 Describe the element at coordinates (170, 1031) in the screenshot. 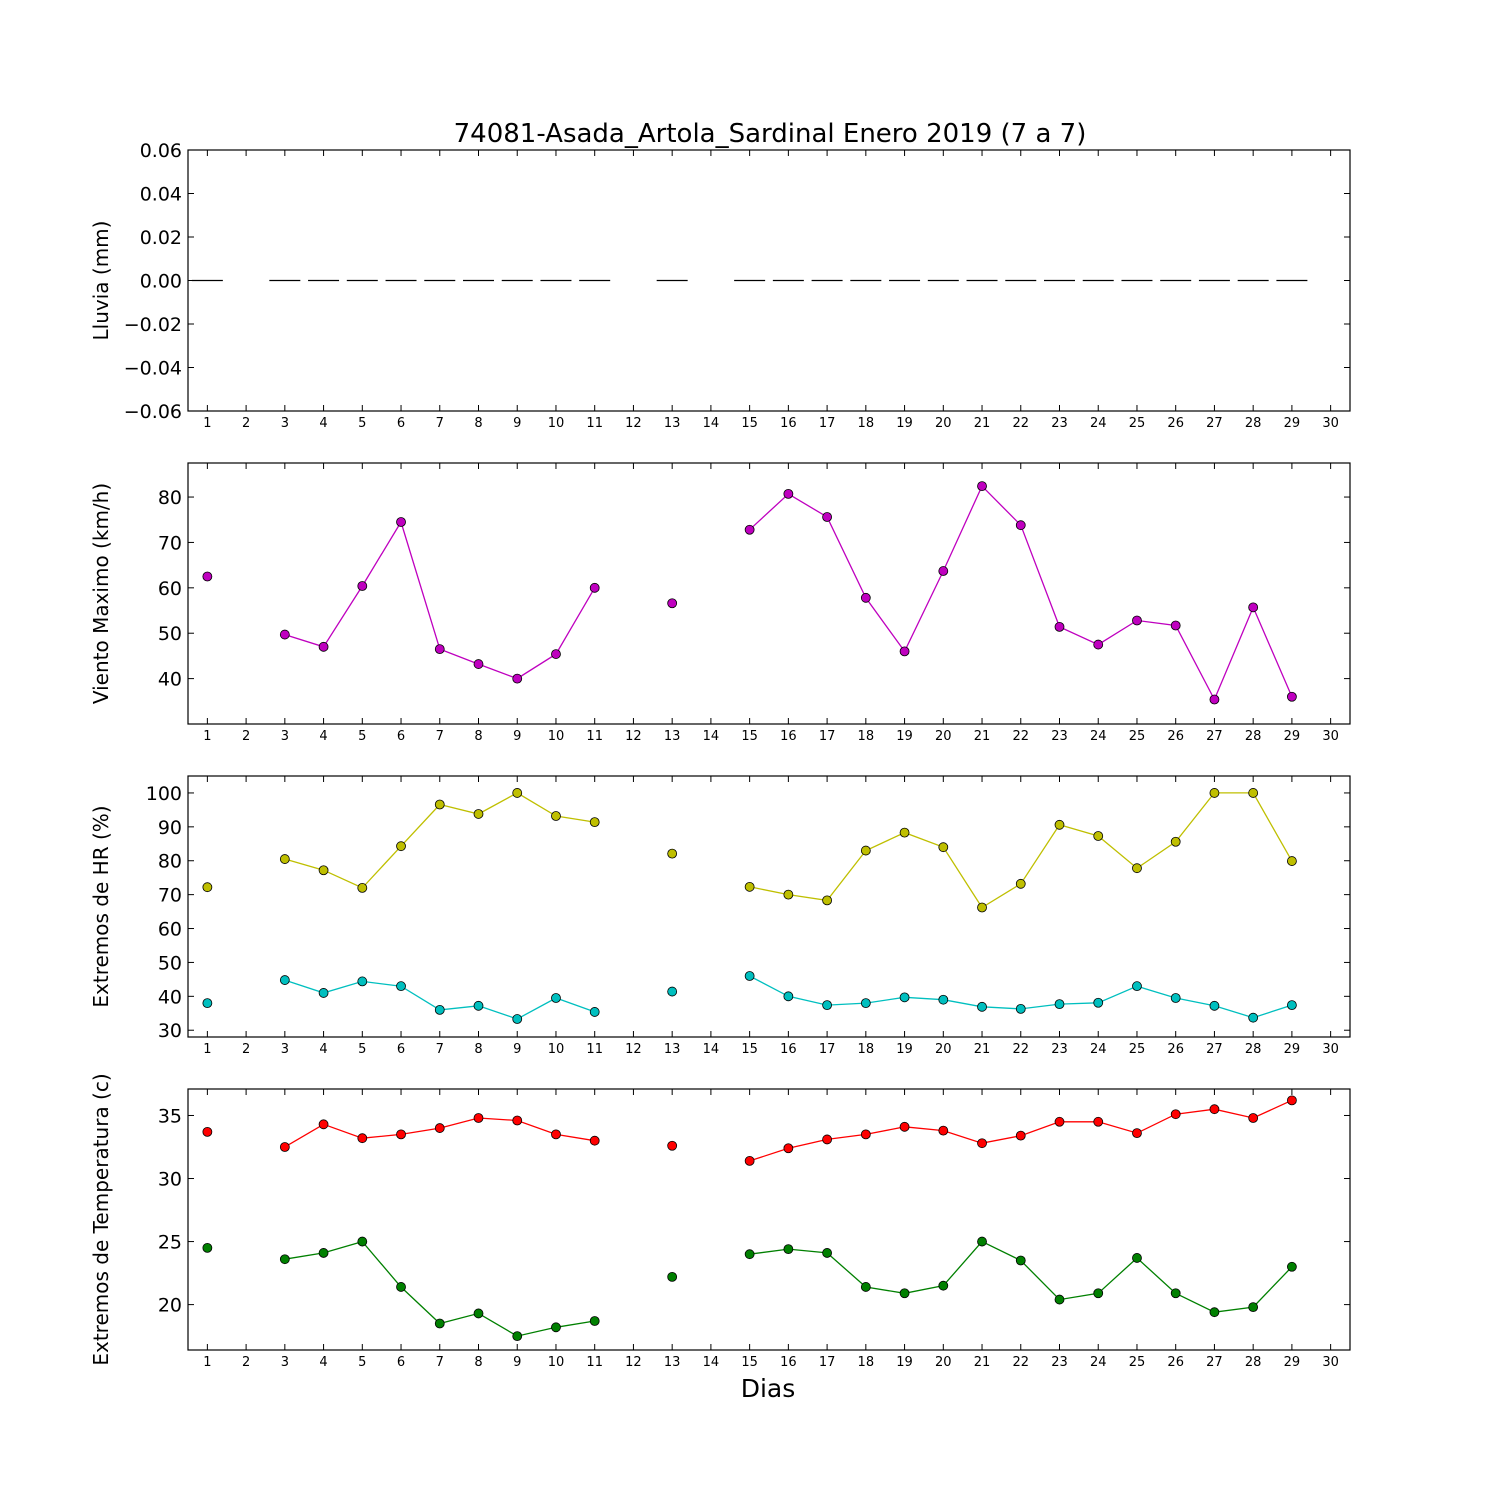

I see `y-tick-label: 30` at that location.